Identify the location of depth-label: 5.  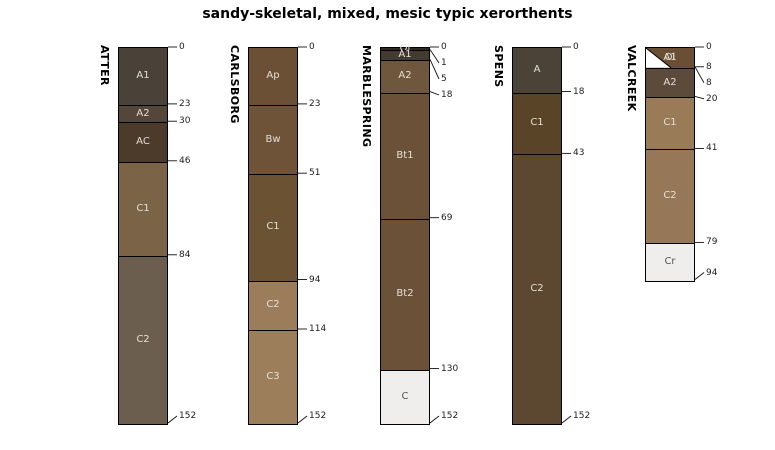
(444, 79).